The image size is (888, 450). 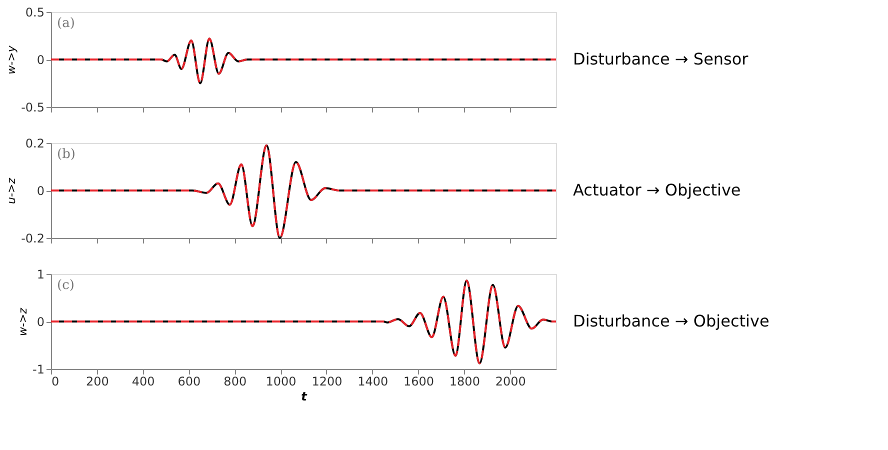 What do you see at coordinates (34, 143) in the screenshot?
I see `y-tick-label: 0.2` at bounding box center [34, 143].